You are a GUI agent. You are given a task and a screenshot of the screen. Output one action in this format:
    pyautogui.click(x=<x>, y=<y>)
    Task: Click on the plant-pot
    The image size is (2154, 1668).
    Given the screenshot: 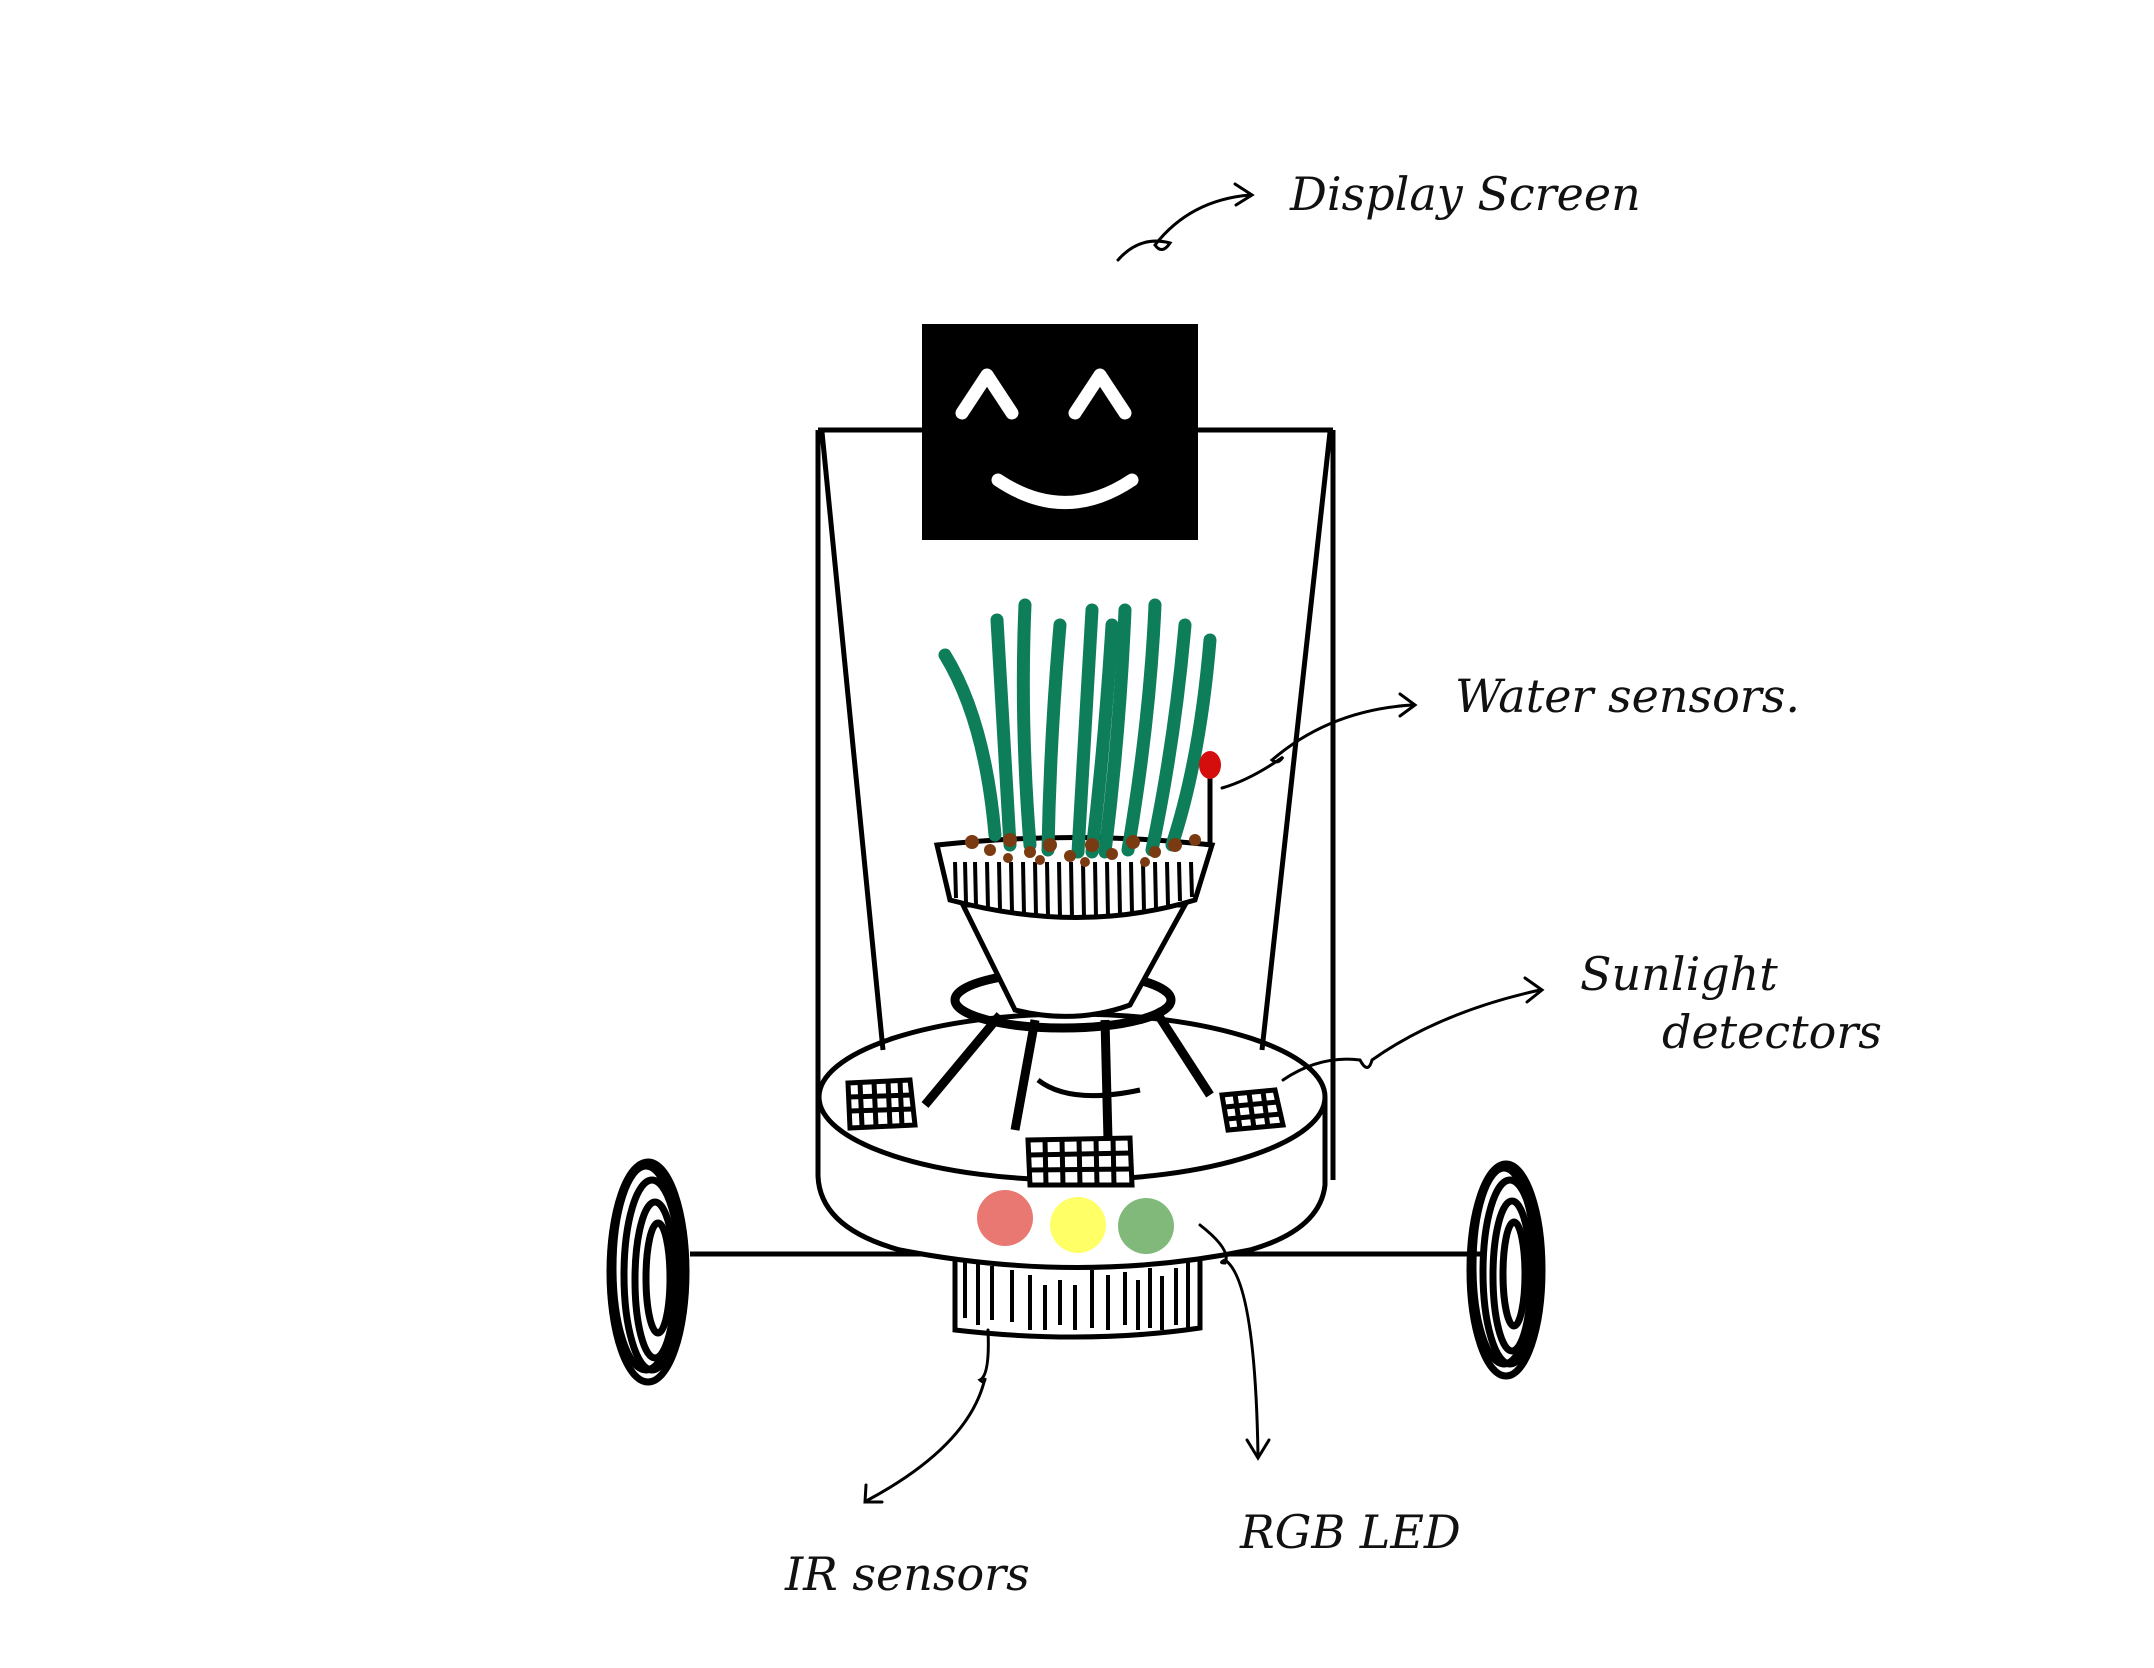 What is the action you would take?
    pyautogui.click(x=1074, y=927)
    